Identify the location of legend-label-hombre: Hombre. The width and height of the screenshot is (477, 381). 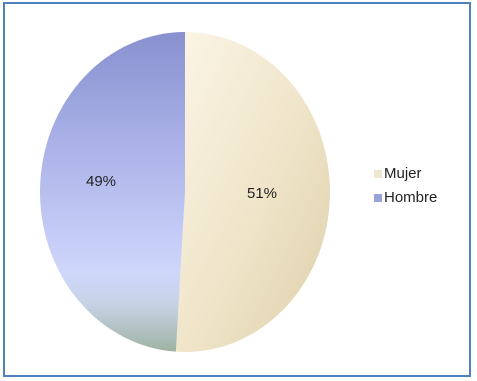
(411, 197).